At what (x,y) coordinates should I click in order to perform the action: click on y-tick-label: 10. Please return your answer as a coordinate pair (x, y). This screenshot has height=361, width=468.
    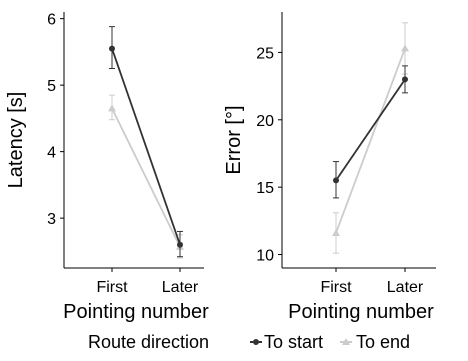
    Looking at the image, I should click on (265, 256).